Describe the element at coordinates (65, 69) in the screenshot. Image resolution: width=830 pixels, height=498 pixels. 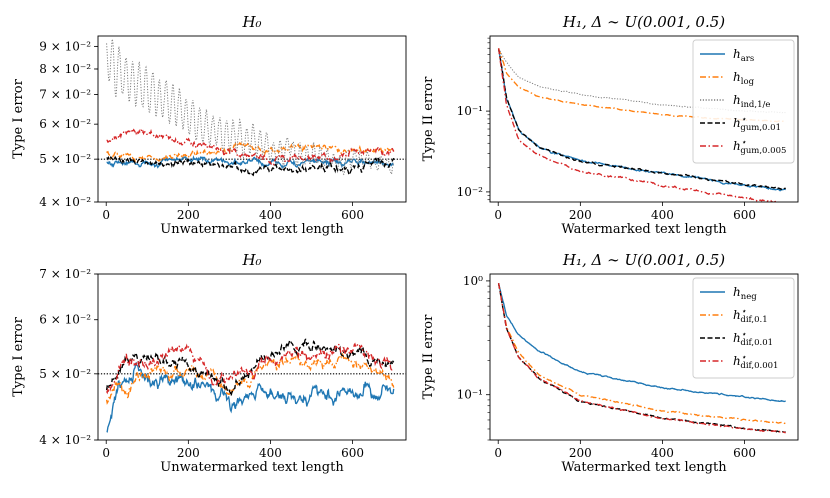
I see `y-tick-label: 8 × 10⁻²` at that location.